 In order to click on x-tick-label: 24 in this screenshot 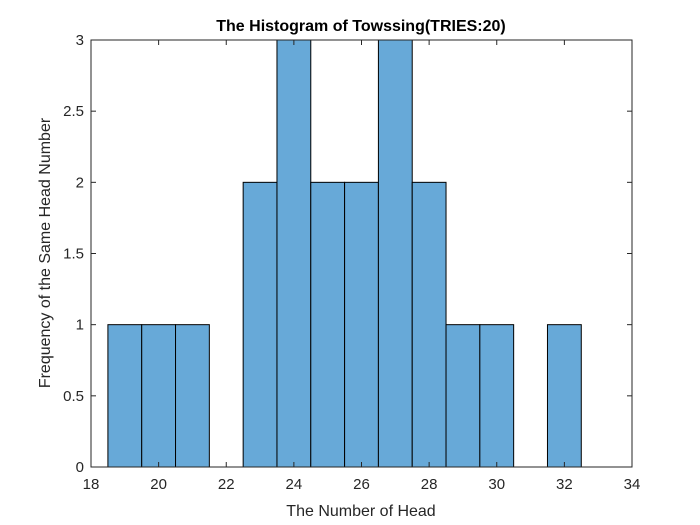, I will do `click(294, 484)`.